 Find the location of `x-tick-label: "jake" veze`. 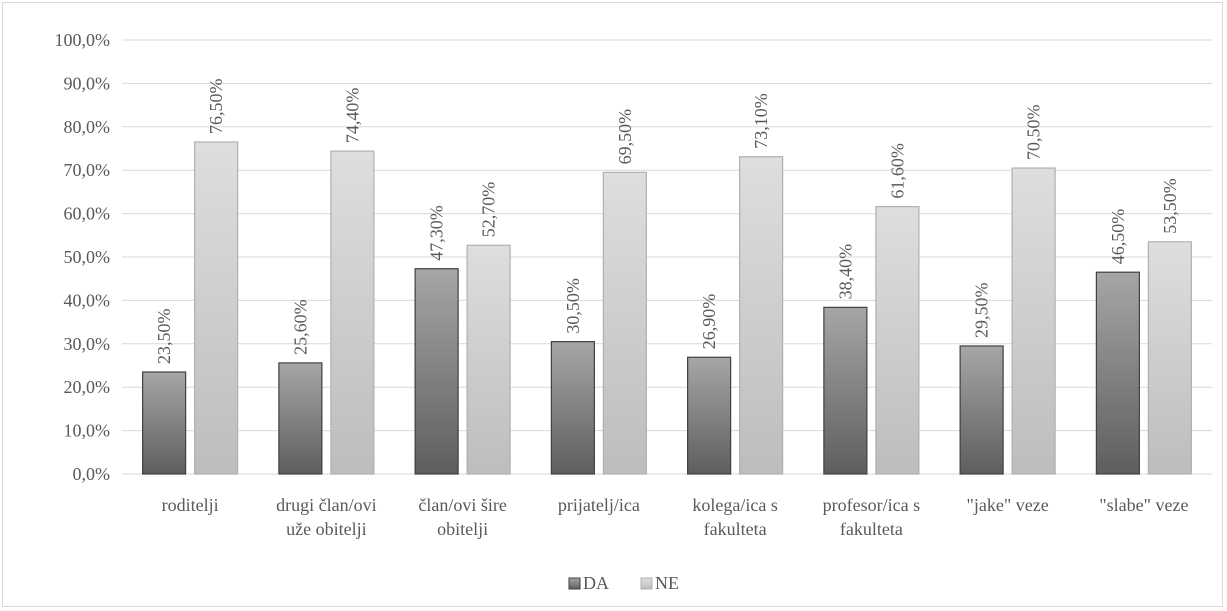

x-tick-label: "jake" veze is located at coordinates (1008, 505).